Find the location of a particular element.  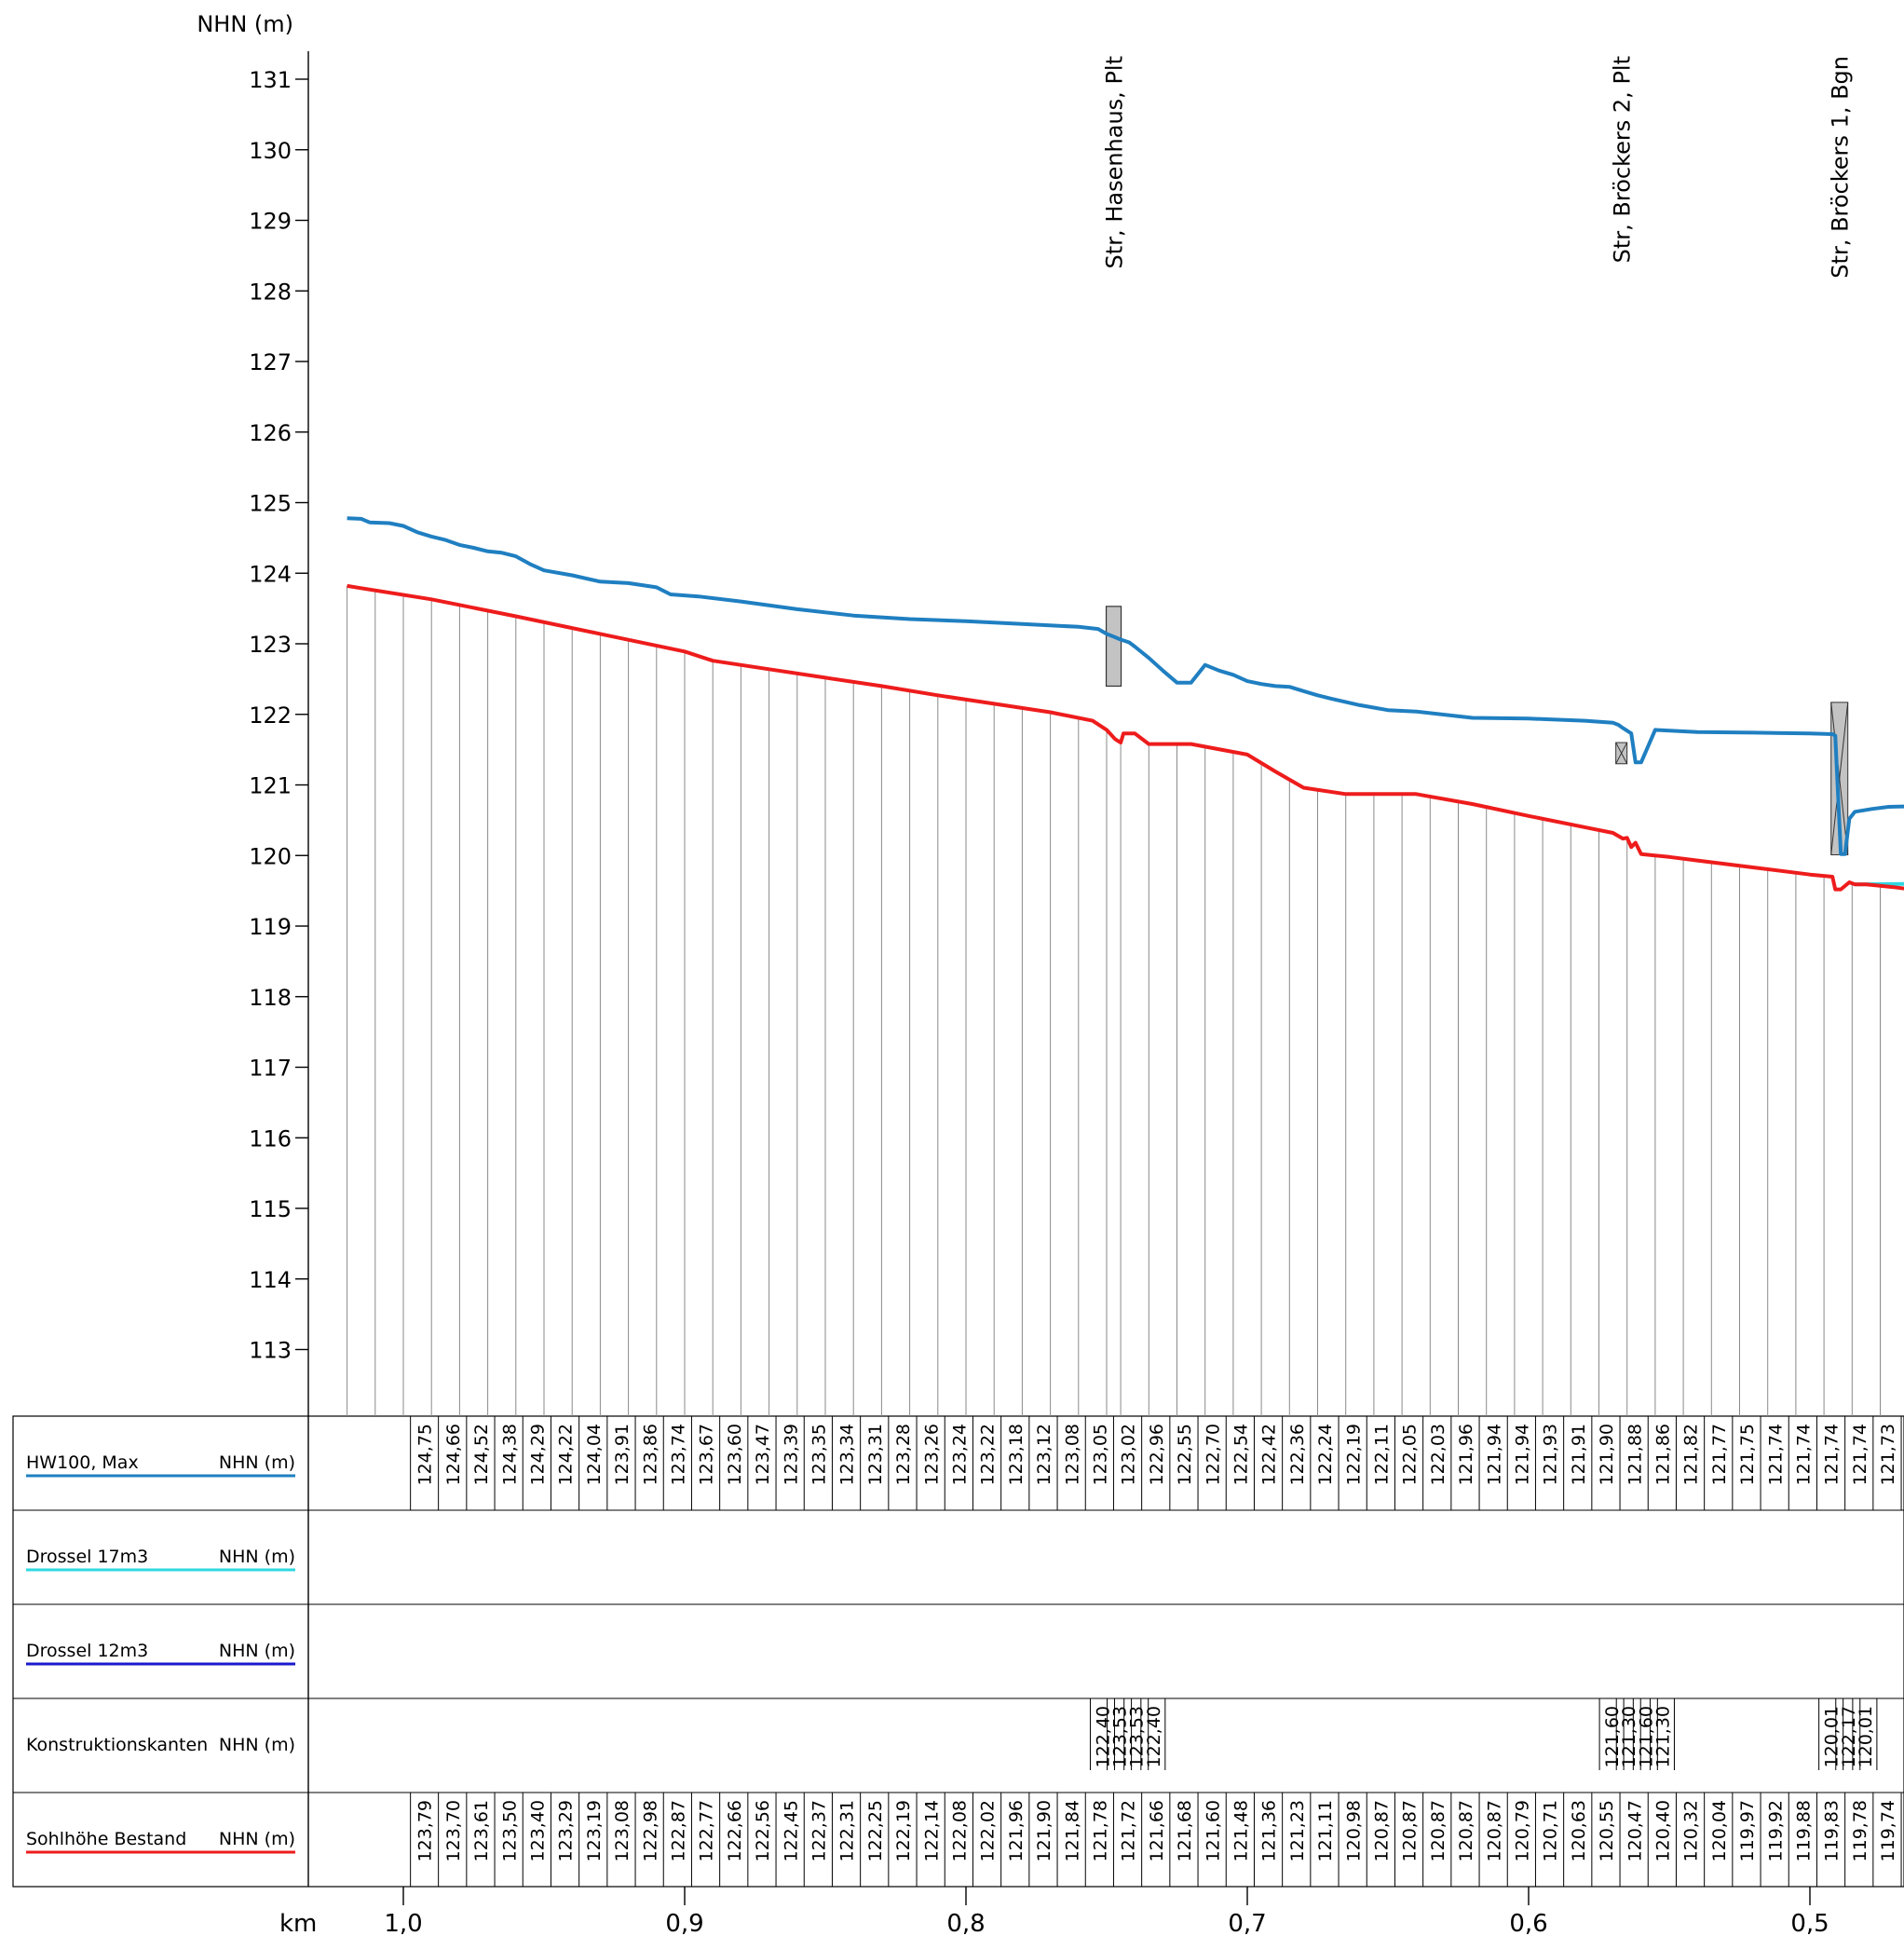

table-cell-value: 121,93 is located at coordinates (1551, 1454).